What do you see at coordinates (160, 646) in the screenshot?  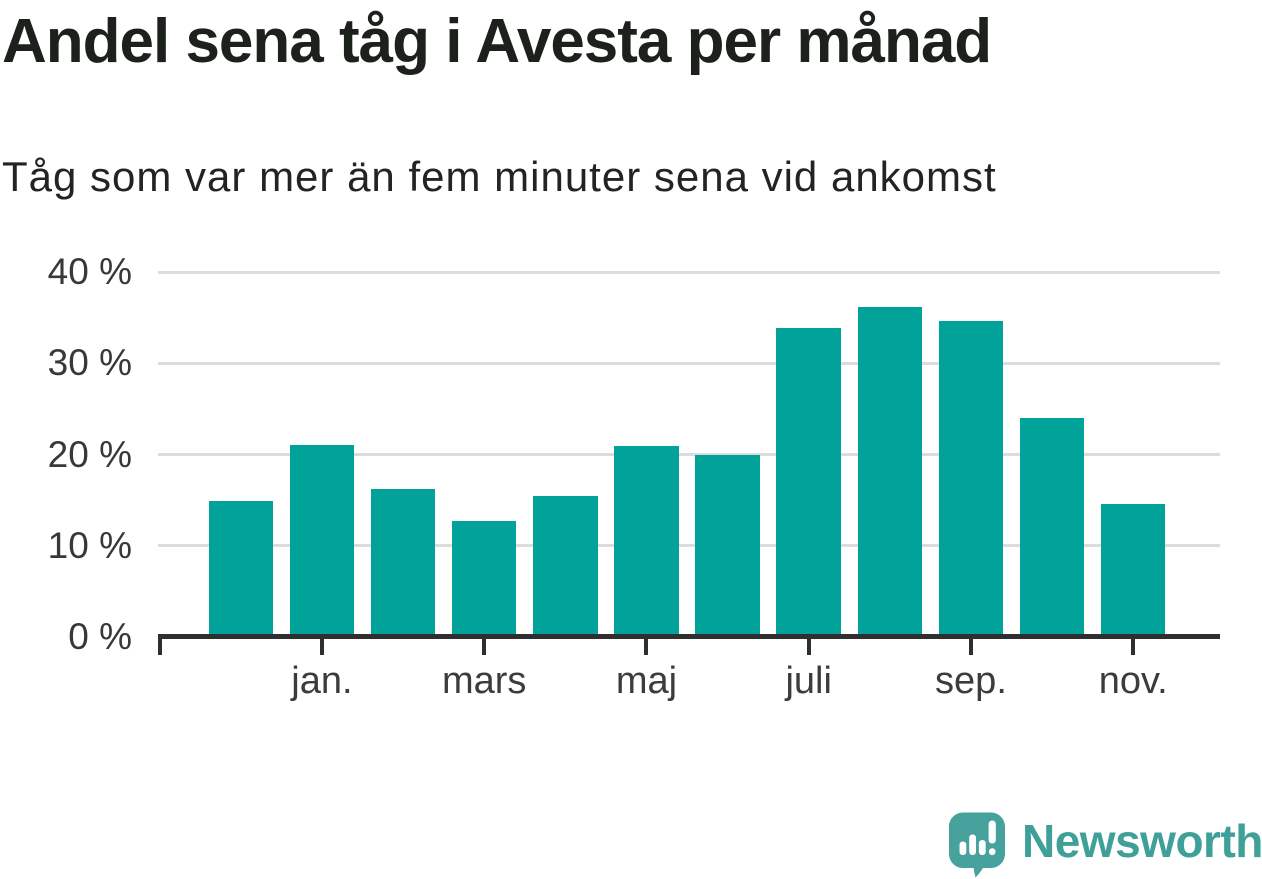 I see `axis-start-tick` at bounding box center [160, 646].